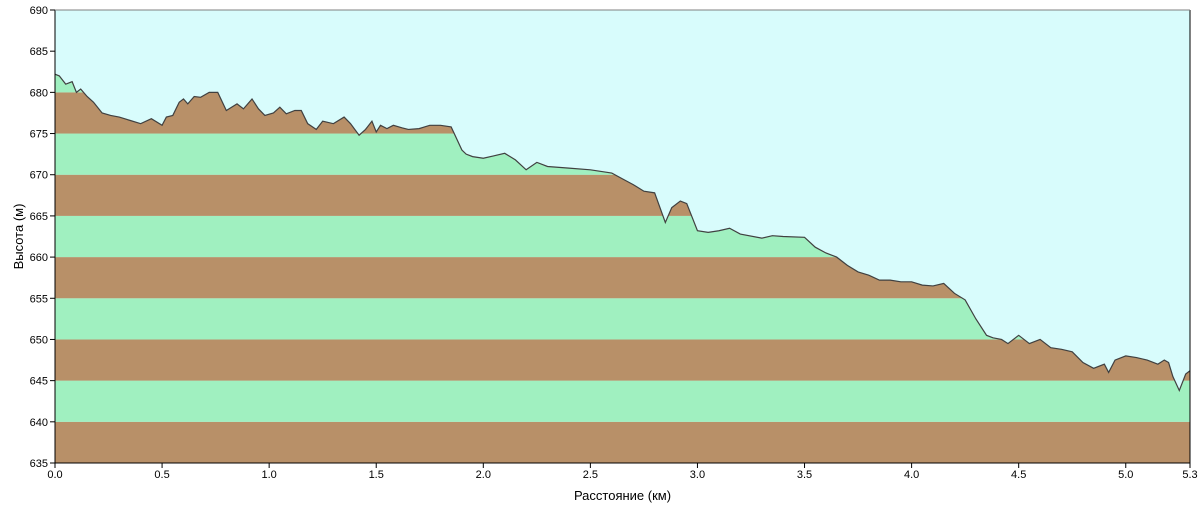 The width and height of the screenshot is (1198, 506). What do you see at coordinates (39, 423) in the screenshot?
I see `y-tick-label: 640` at bounding box center [39, 423].